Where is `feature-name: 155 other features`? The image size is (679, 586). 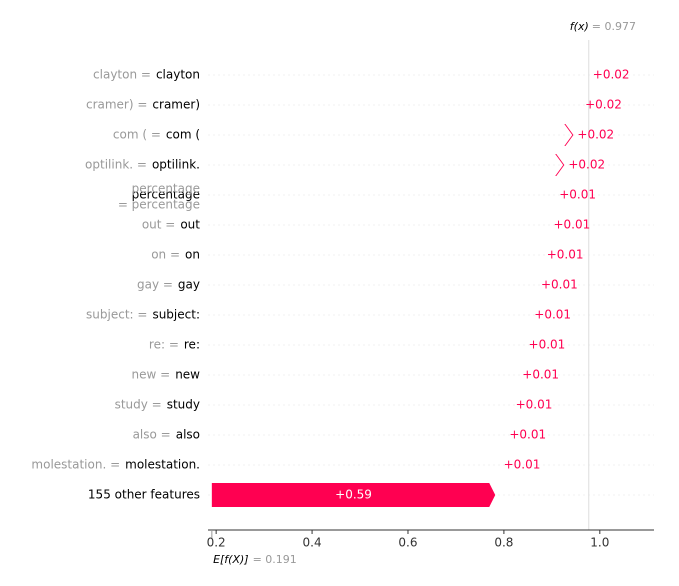 feature-name: 155 other features is located at coordinates (144, 495).